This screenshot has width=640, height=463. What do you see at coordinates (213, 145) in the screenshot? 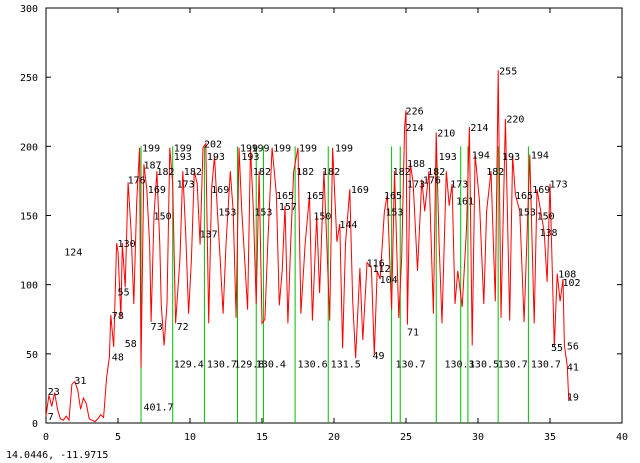
I see `peak-label: 202` at bounding box center [213, 145].